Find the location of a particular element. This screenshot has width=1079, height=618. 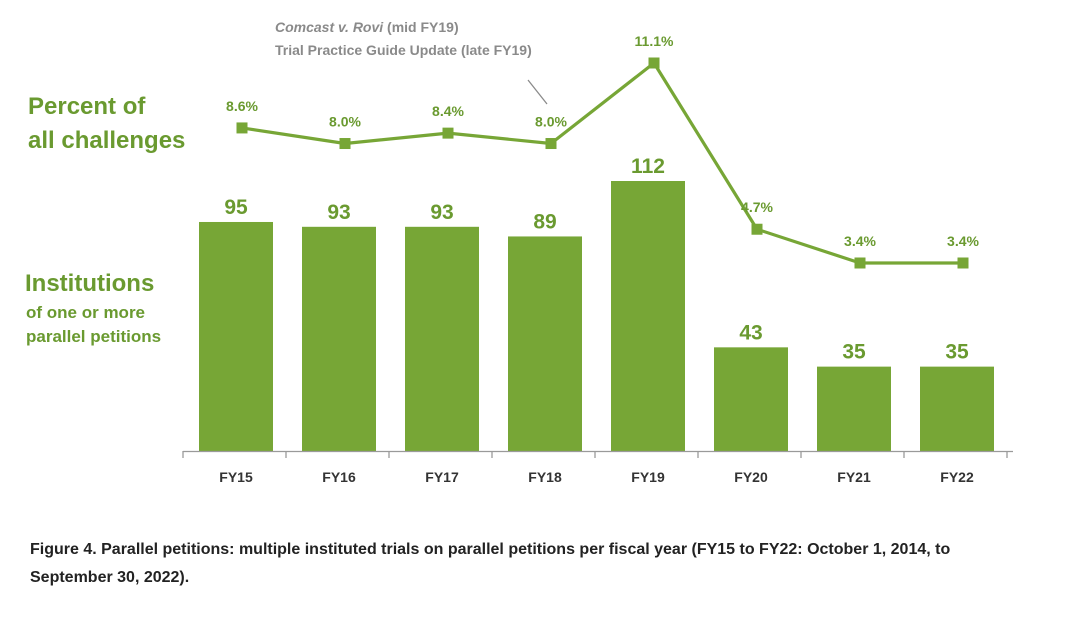

annotation-line2: Trial Practice Guide Update (late FY19) is located at coordinates (403, 50).